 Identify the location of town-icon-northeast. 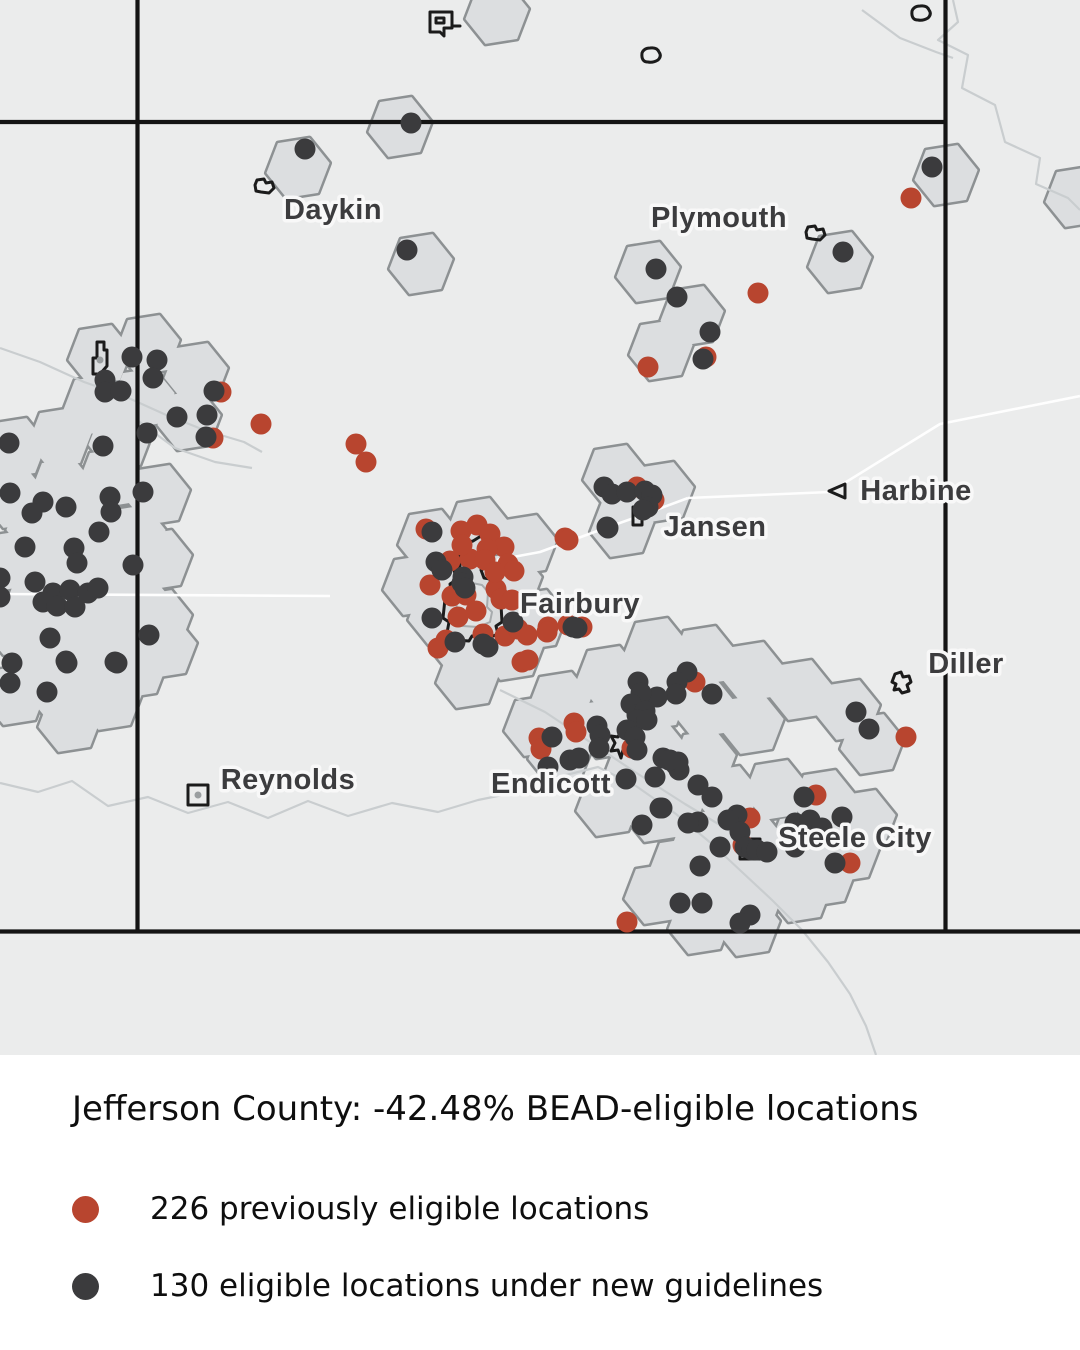
(921, 13).